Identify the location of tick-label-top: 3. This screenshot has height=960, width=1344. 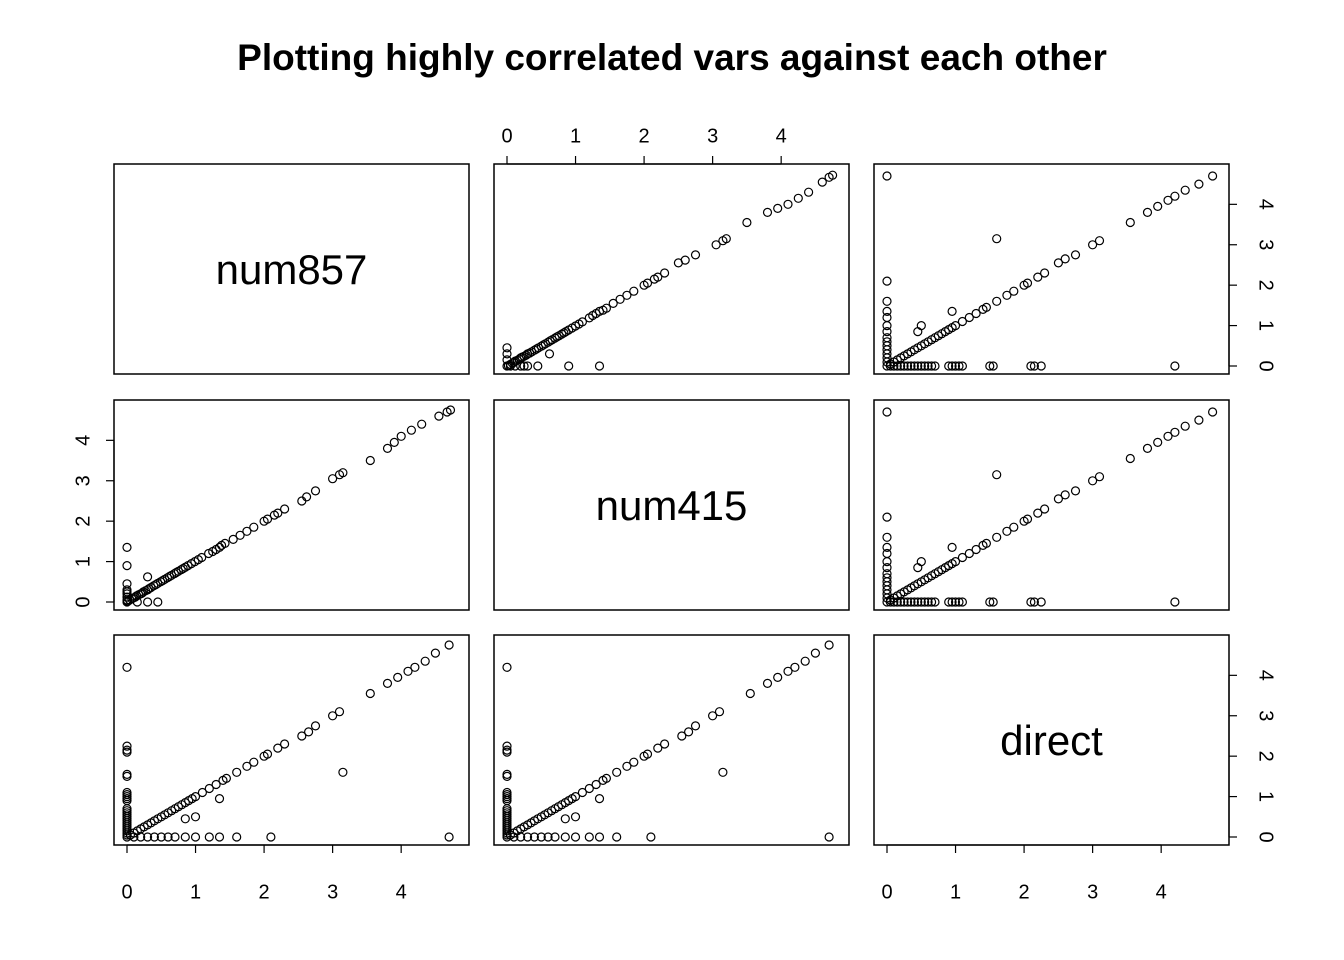
(712, 136).